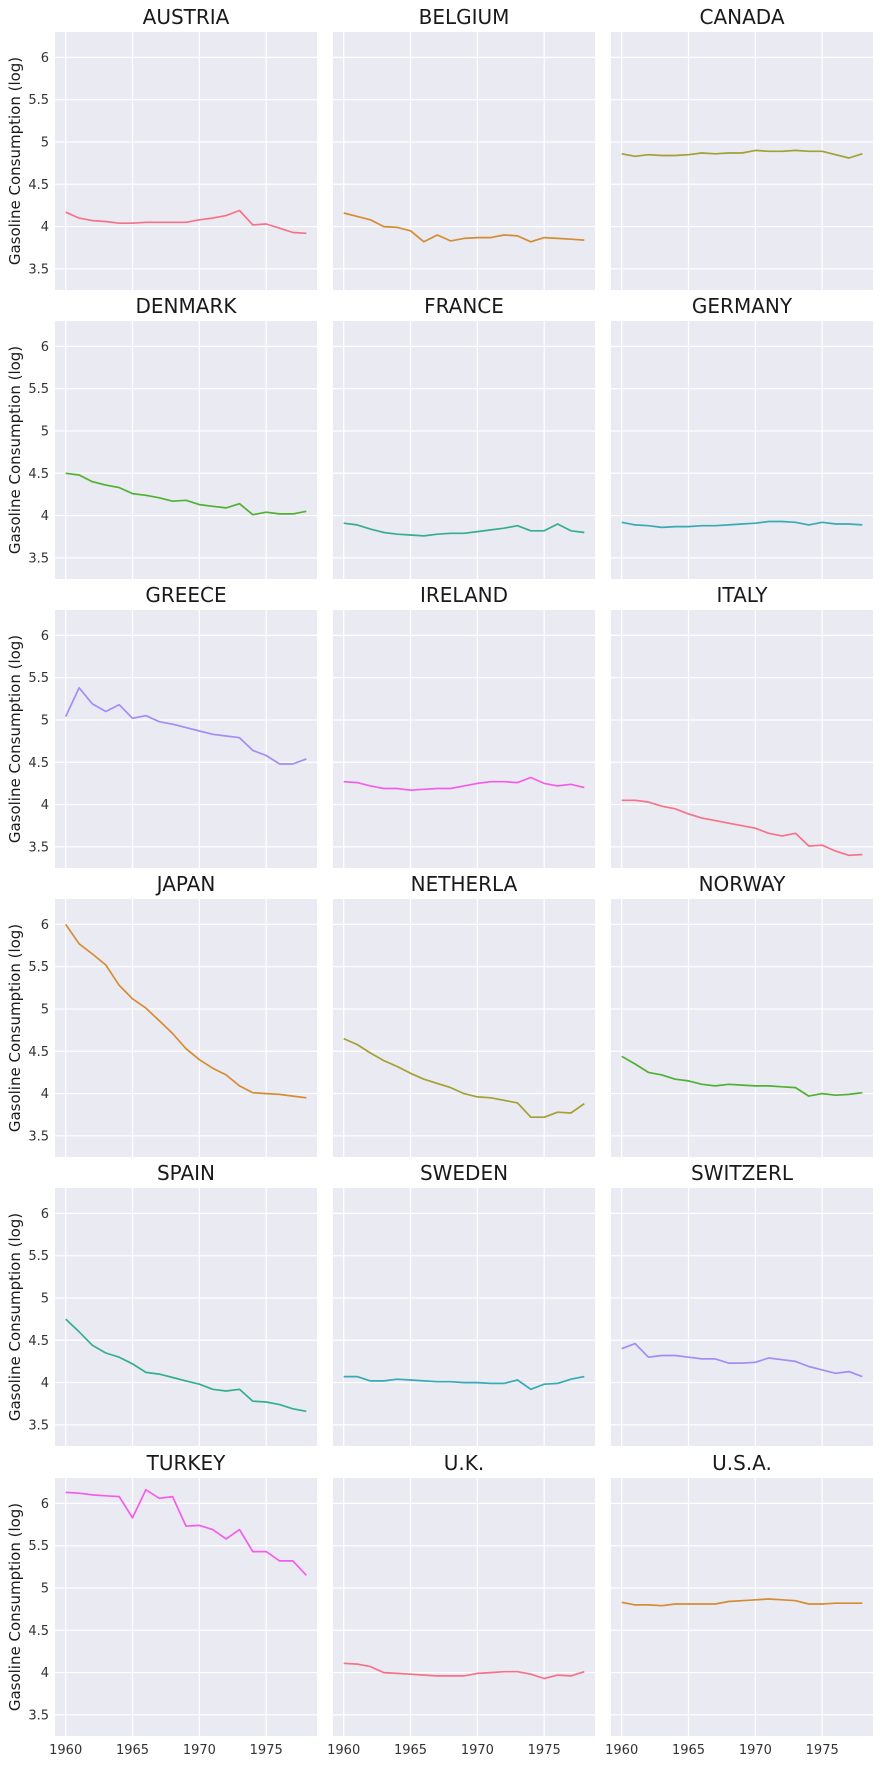  Describe the element at coordinates (464, 1173) in the screenshot. I see `facet-title: SWEDEN` at that location.